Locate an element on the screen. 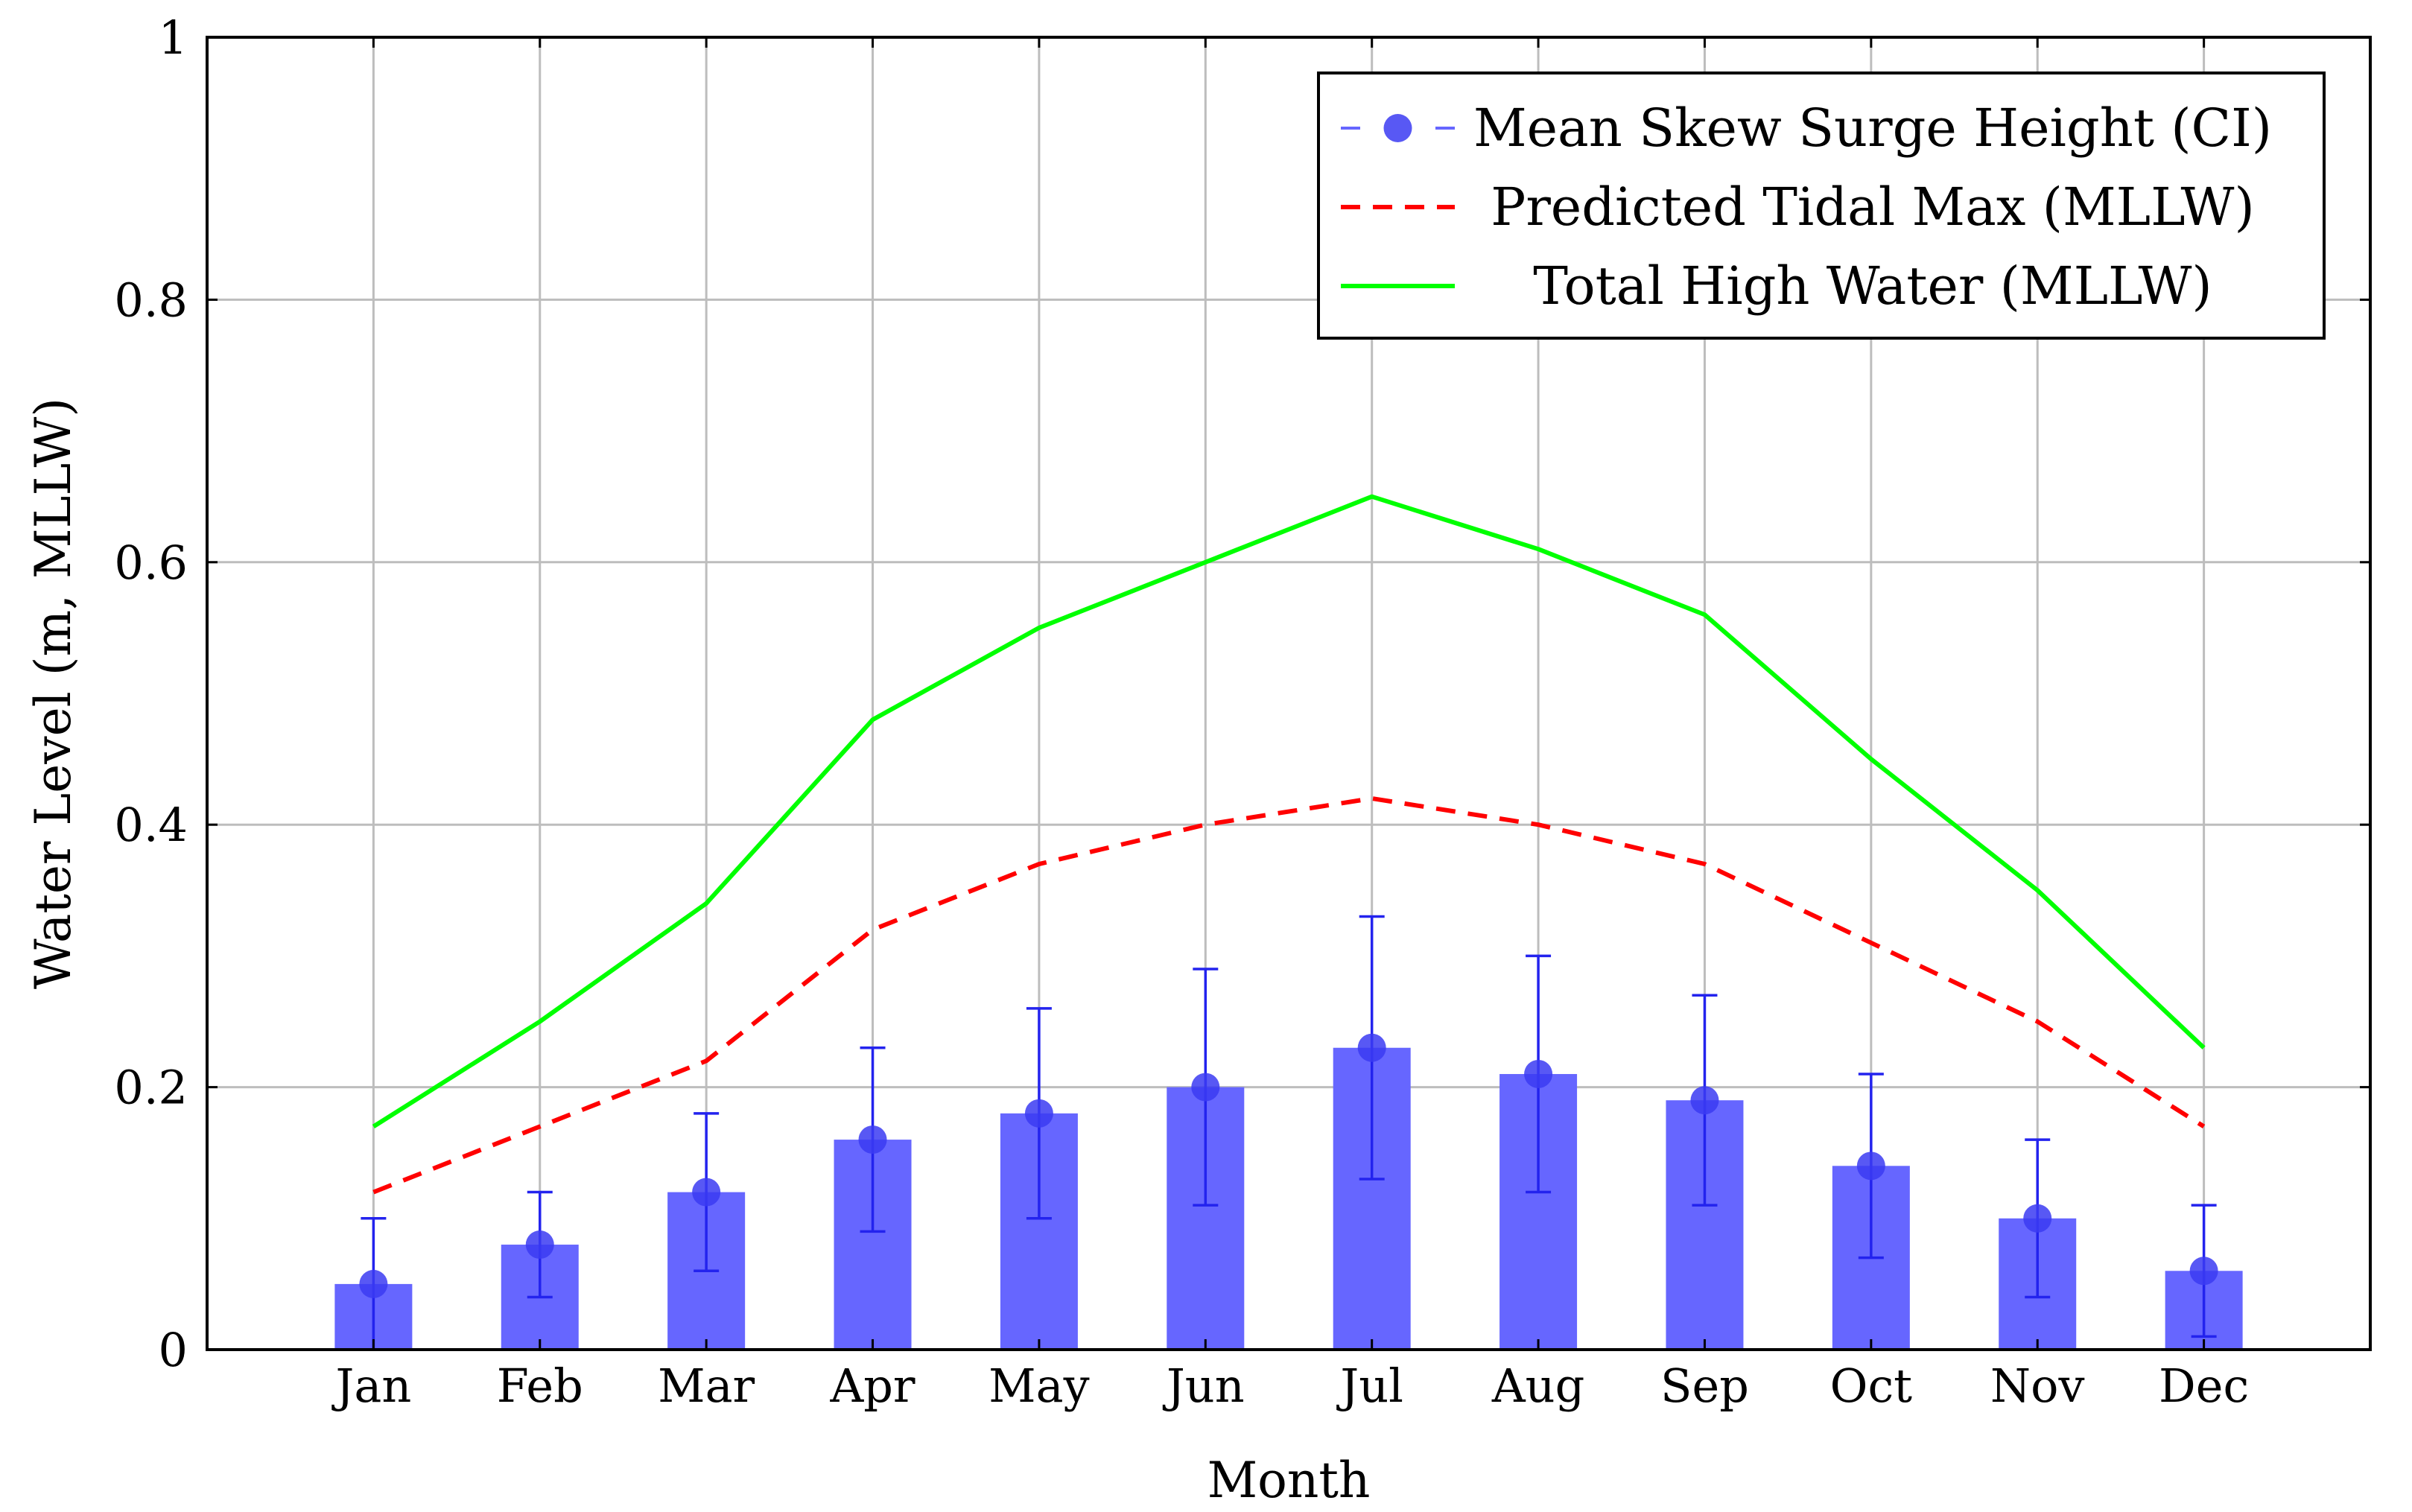 The height and width of the screenshot is (1512, 2412). legend-label-skew-surge: Mean Skew Surge Height (CI) is located at coordinates (1872, 128).